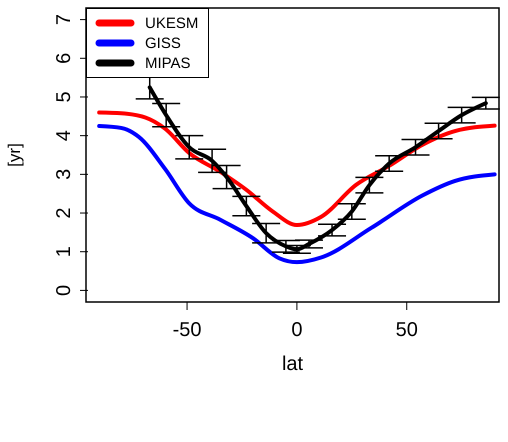 The height and width of the screenshot is (442, 508). What do you see at coordinates (64, 174) in the screenshot?
I see `y-tick-label: 3` at bounding box center [64, 174].